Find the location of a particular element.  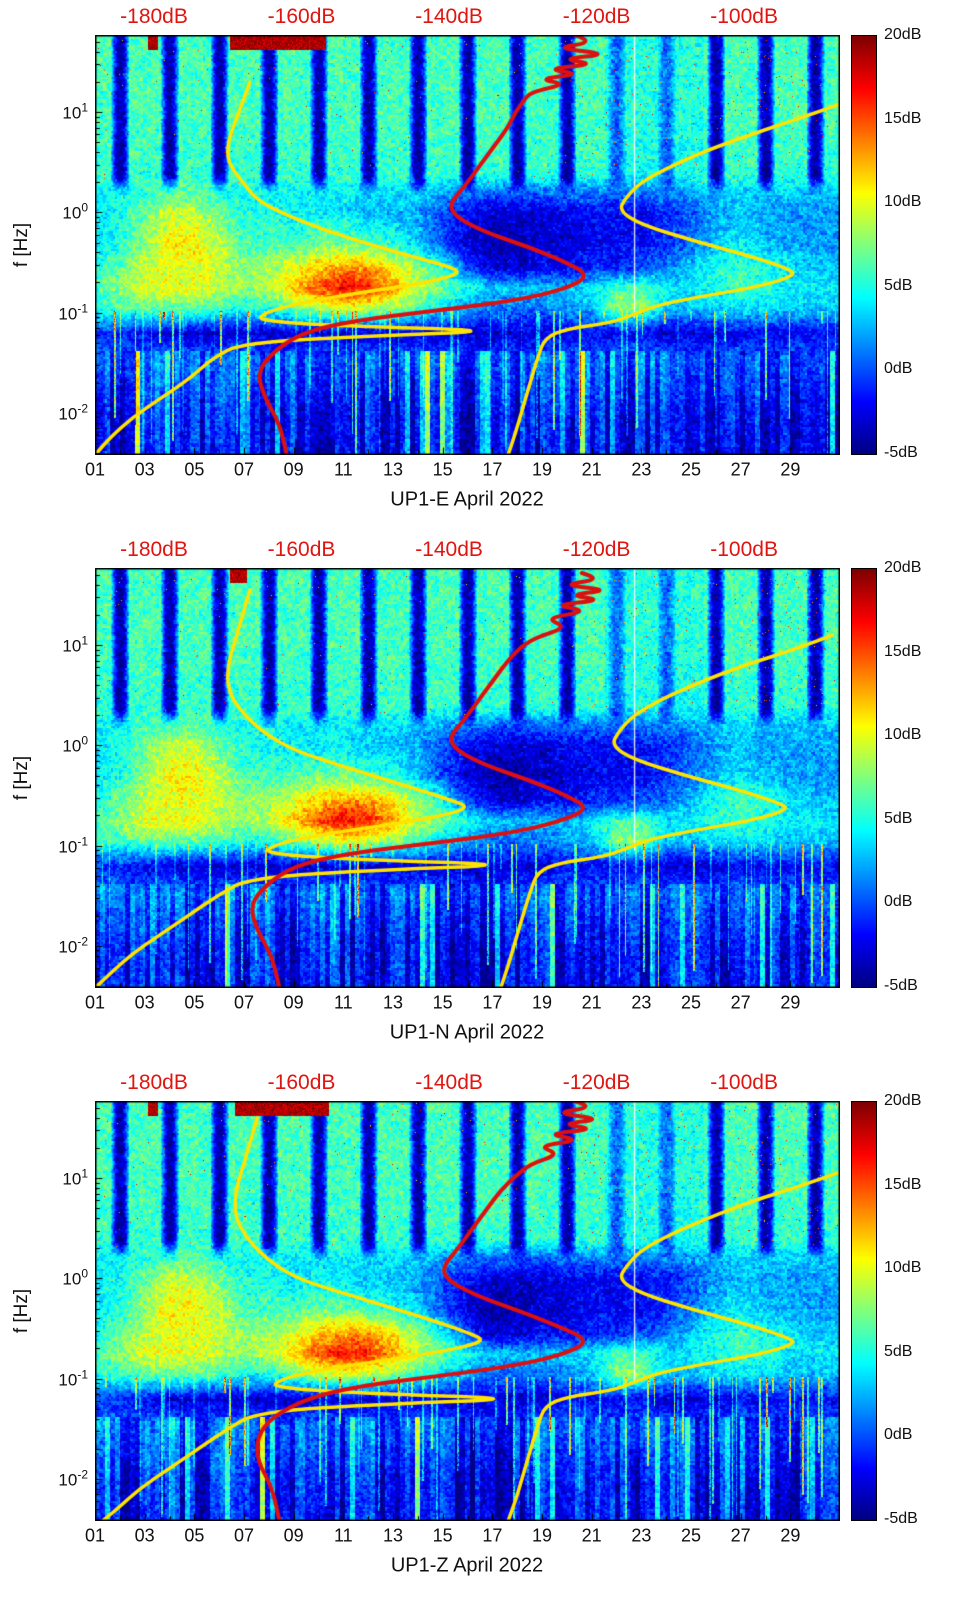

panel-title: UP1-E April 2022 is located at coordinates (467, 499).